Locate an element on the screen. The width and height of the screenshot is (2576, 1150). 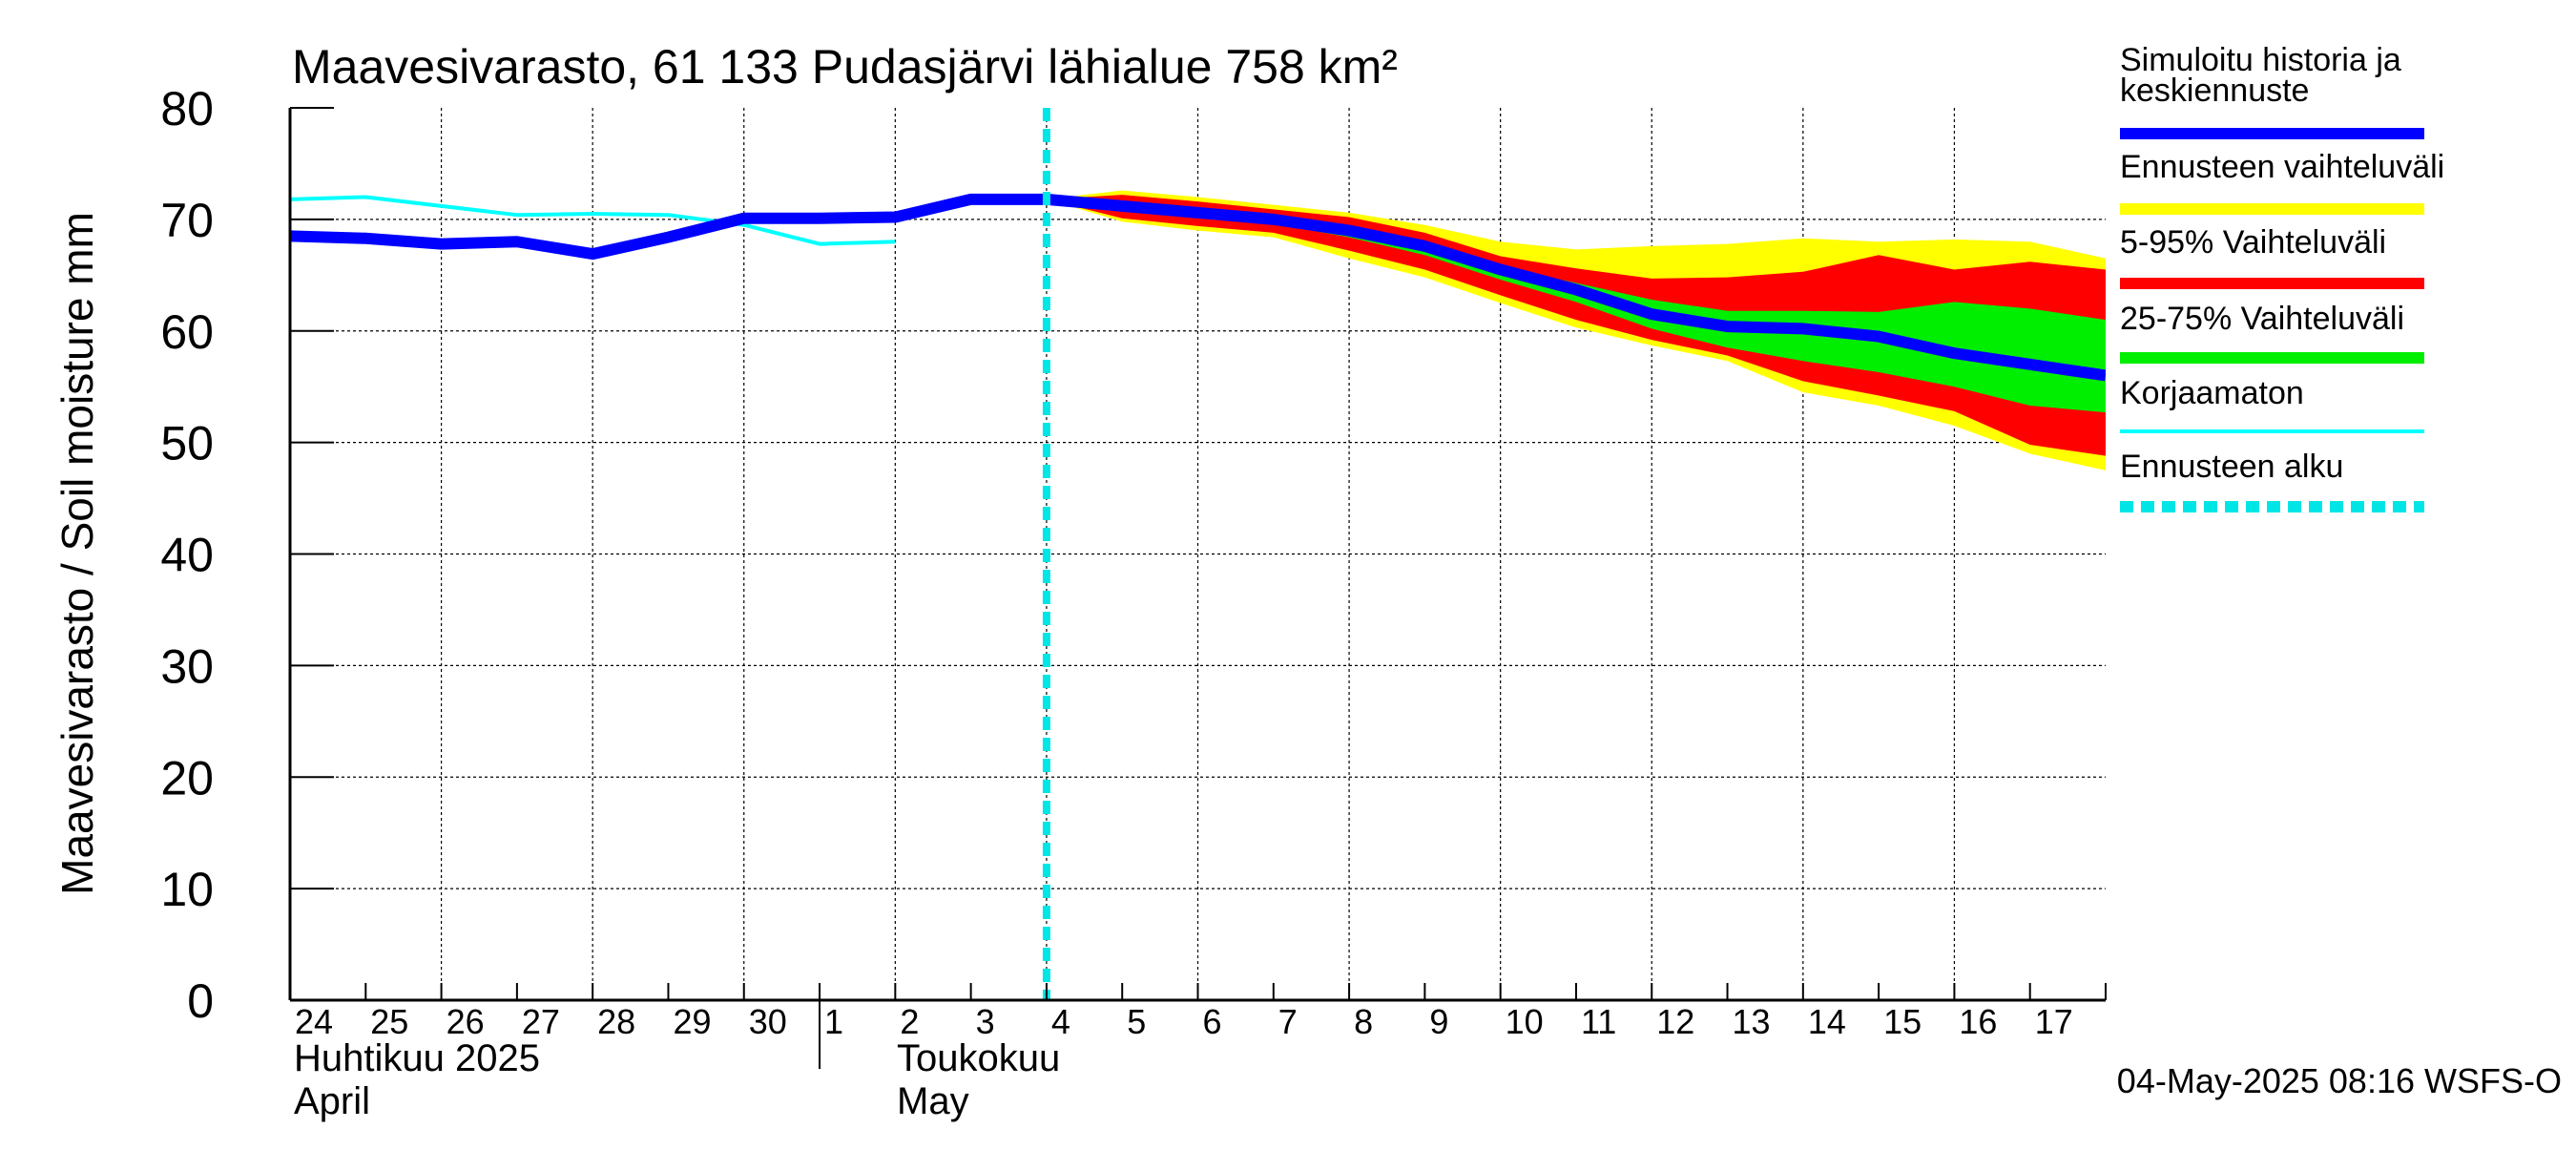
legend-label: Ennusteen alku is located at coordinates (2231, 467).